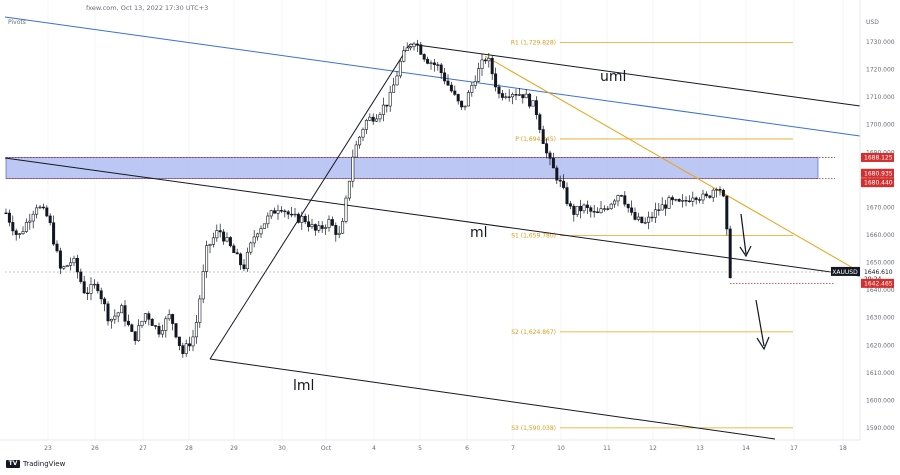 The image size is (900, 475). Describe the element at coordinates (843, 448) in the screenshot. I see `x-tick-label: 18` at that location.